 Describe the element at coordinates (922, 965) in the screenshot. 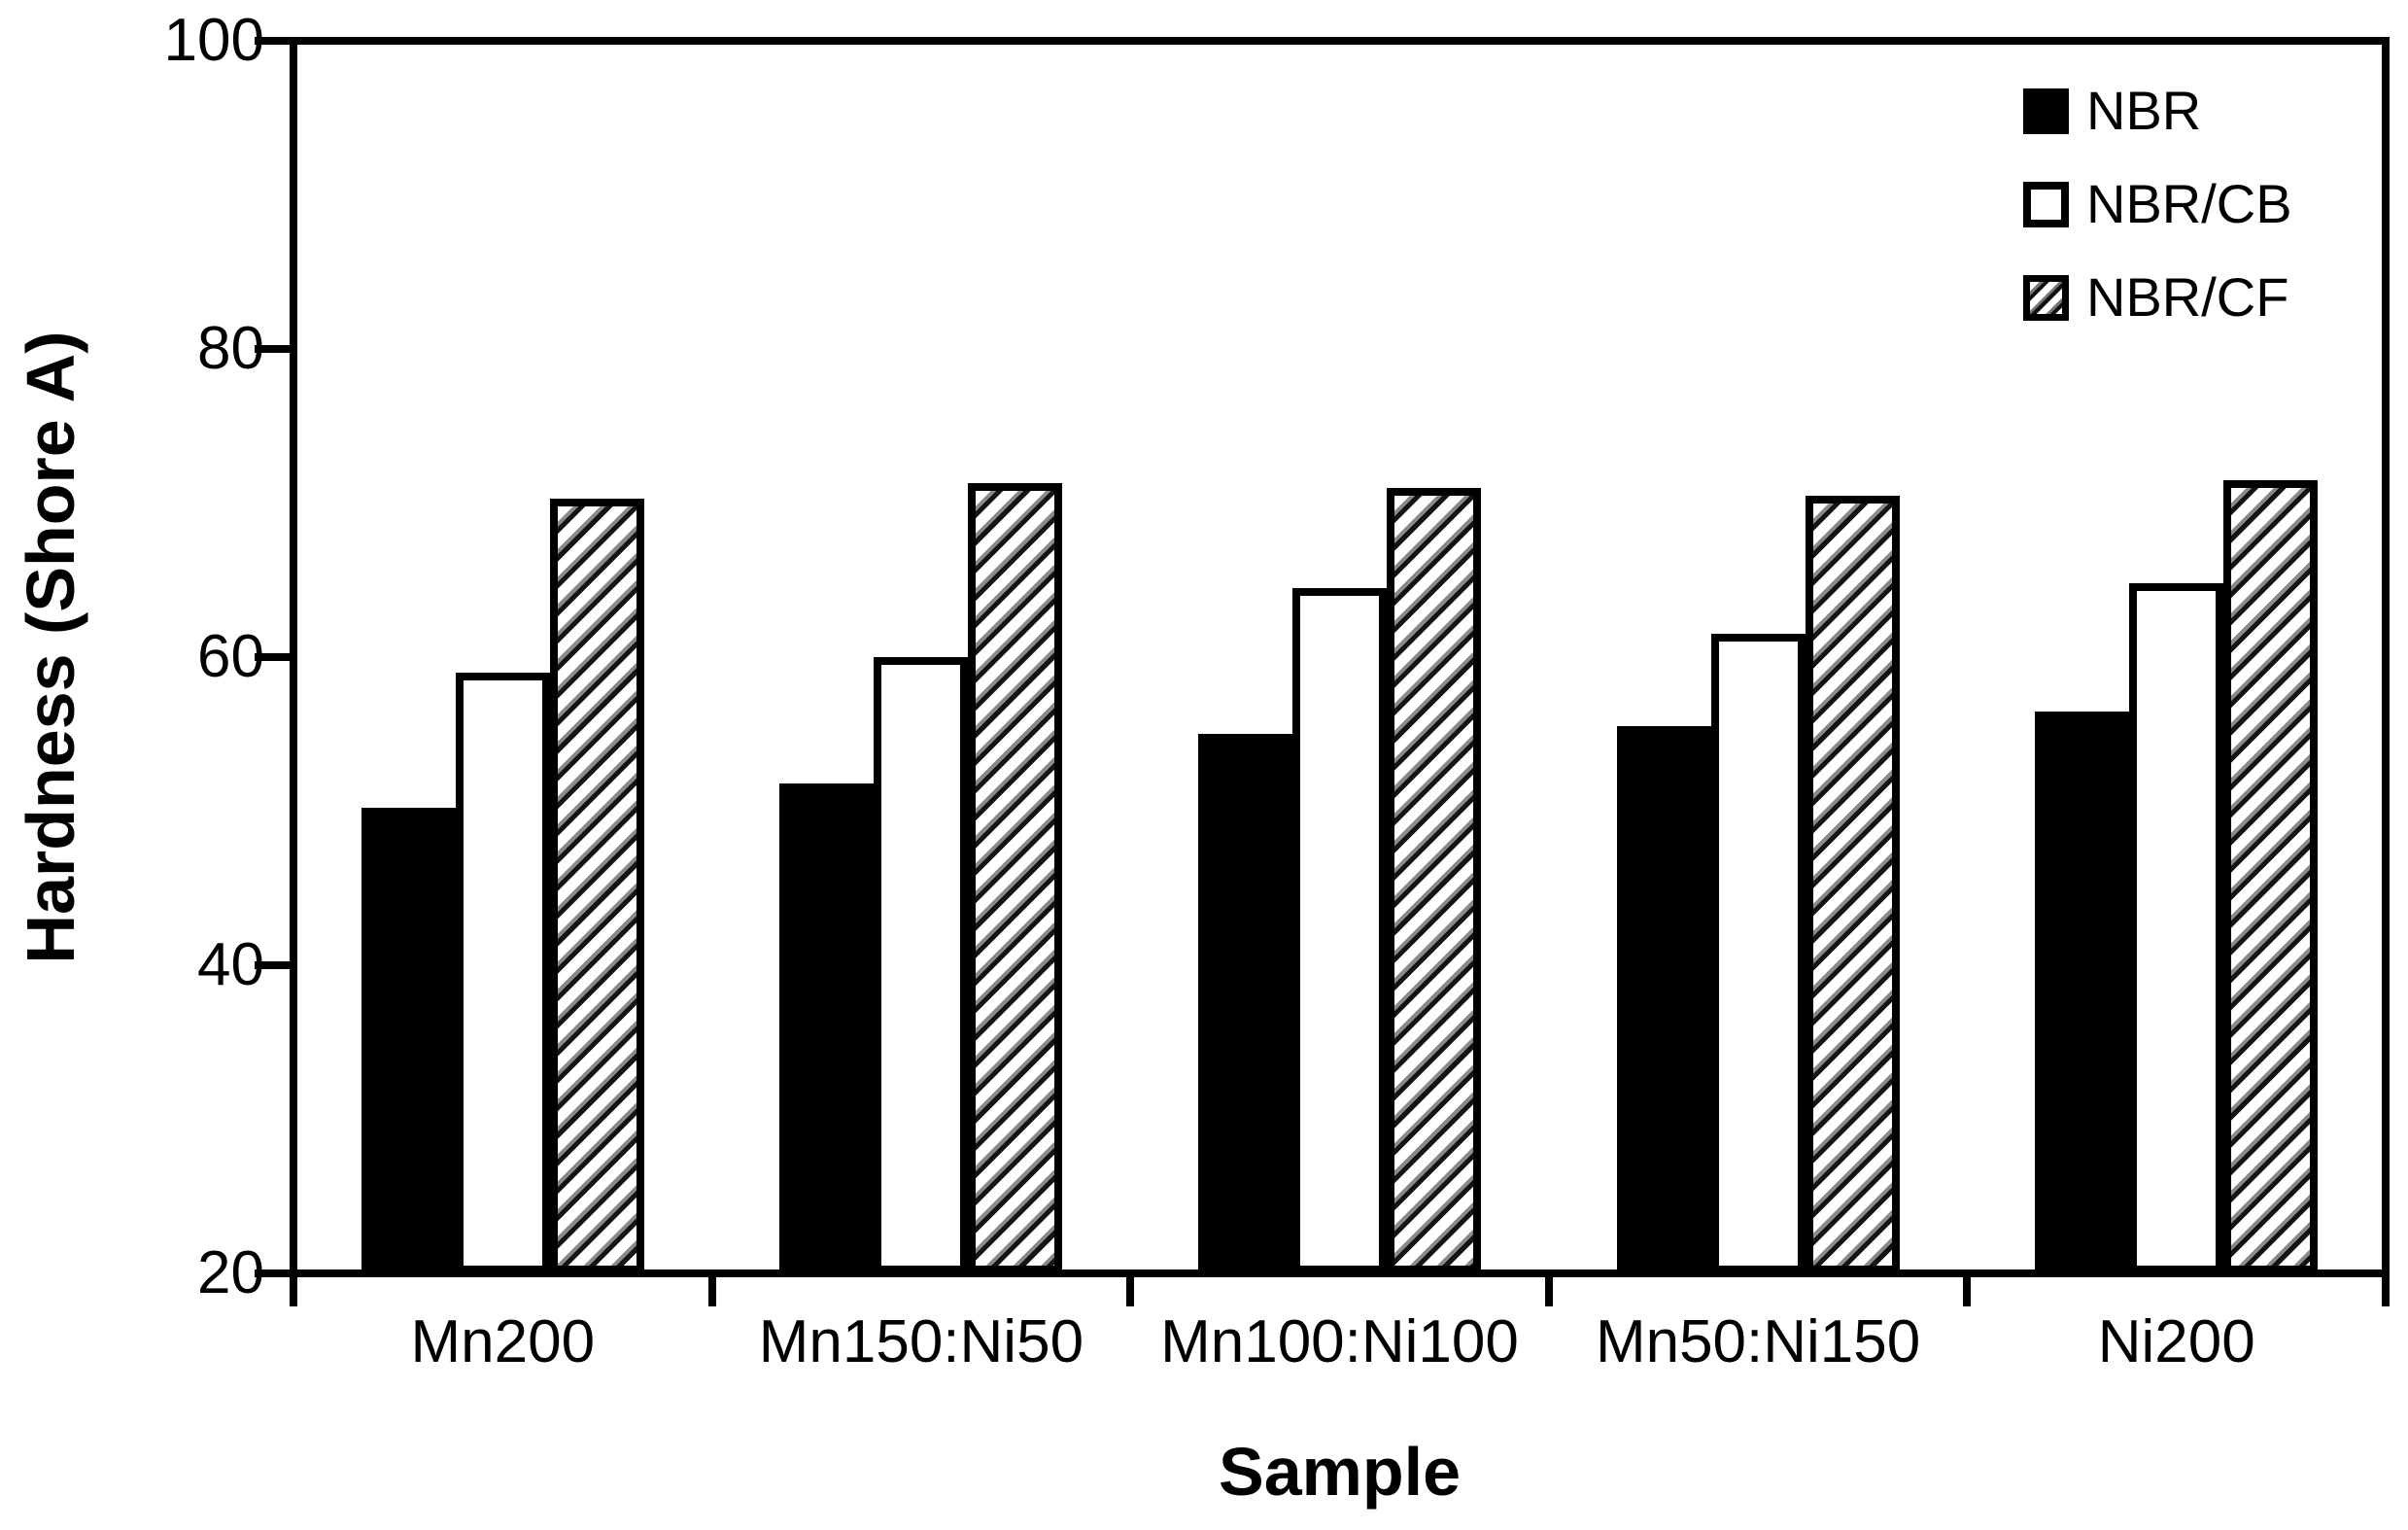

I see `bar-nbr-cb-mn150-ni50` at that location.